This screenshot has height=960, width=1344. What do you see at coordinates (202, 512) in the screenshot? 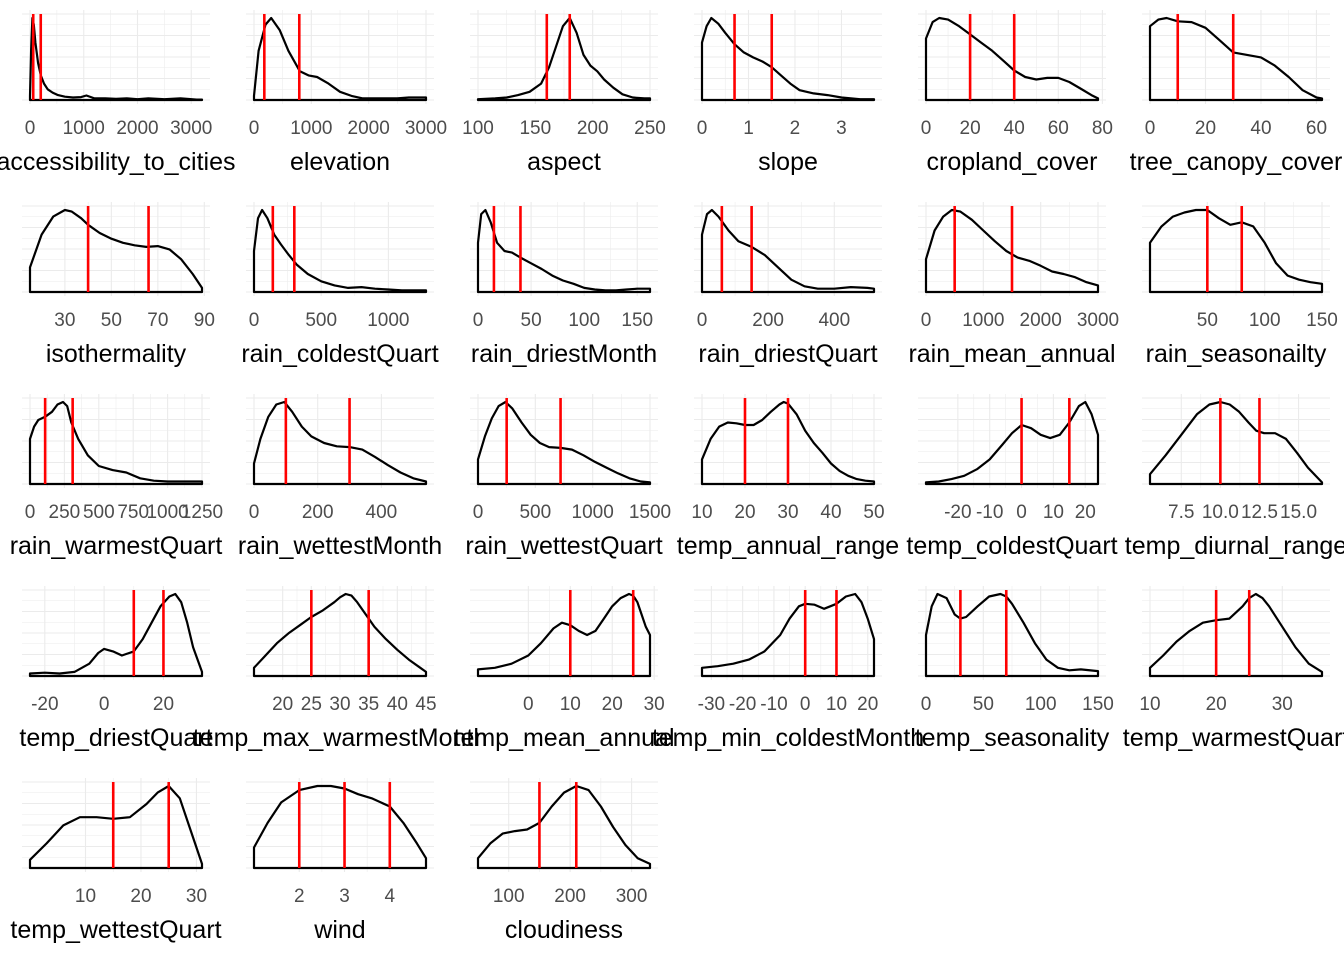
I see `x-tick-label: 1250` at bounding box center [202, 512].